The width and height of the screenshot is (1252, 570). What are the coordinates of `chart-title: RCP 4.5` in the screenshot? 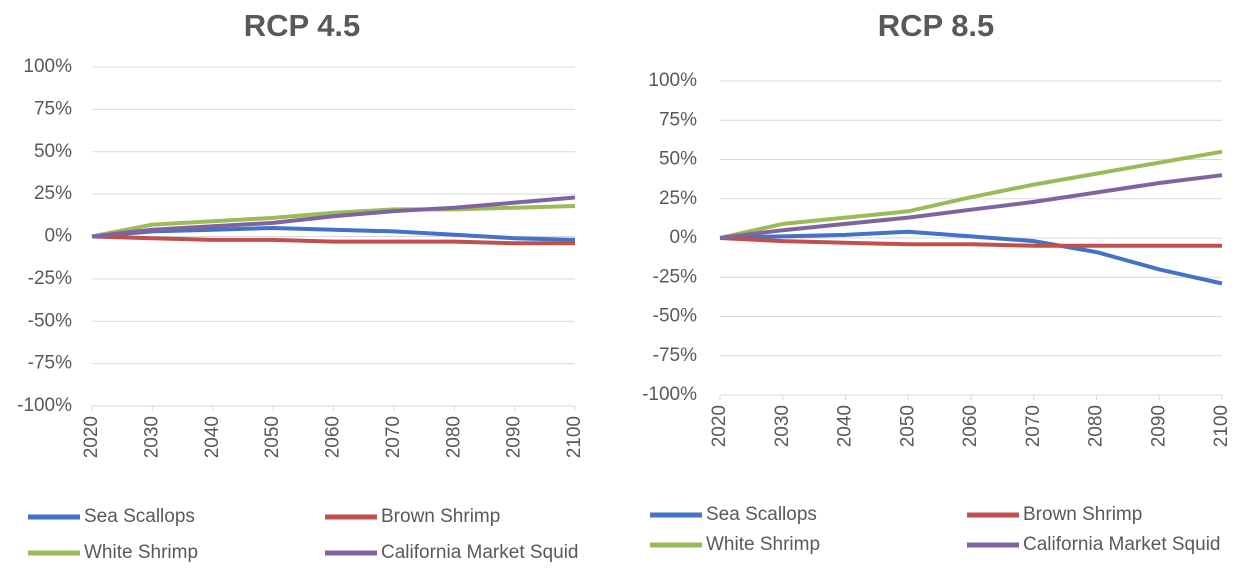 It's located at (302, 25).